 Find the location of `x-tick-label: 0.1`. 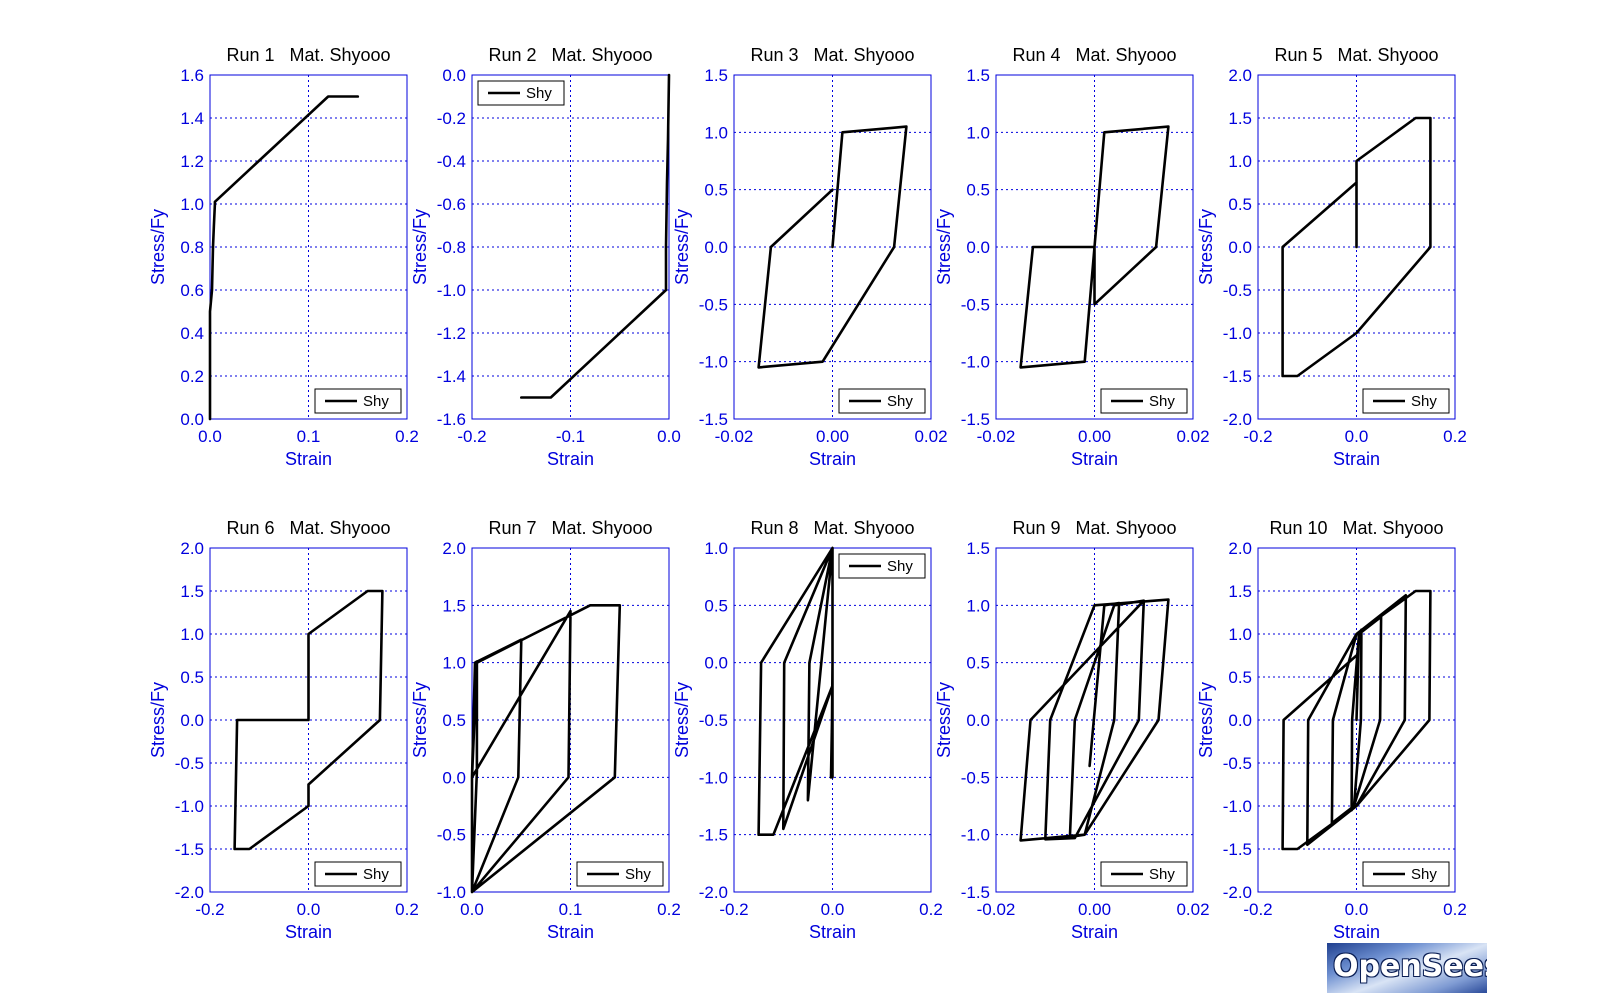

x-tick-label: 0.1 is located at coordinates (309, 436).